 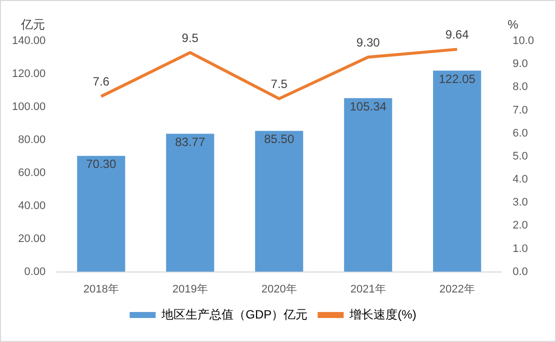 What do you see at coordinates (523, 41) in the screenshot?
I see `y2-tick-label: 10.0` at bounding box center [523, 41].